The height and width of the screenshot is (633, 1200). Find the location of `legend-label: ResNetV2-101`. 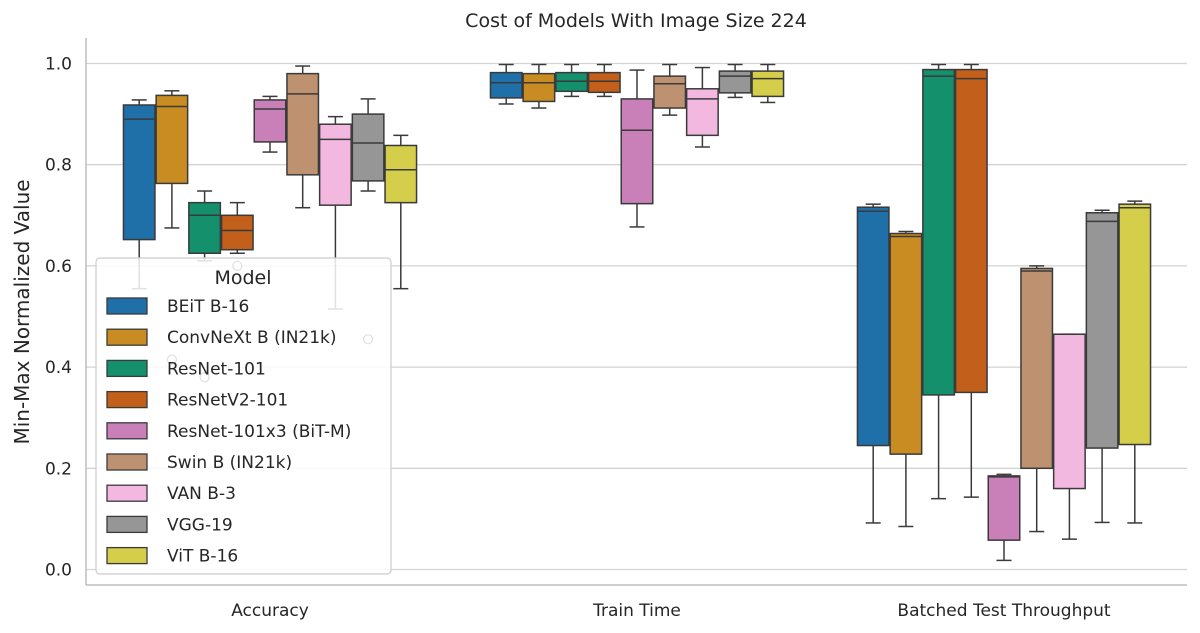

legend-label: ResNetV2-101 is located at coordinates (227, 401).